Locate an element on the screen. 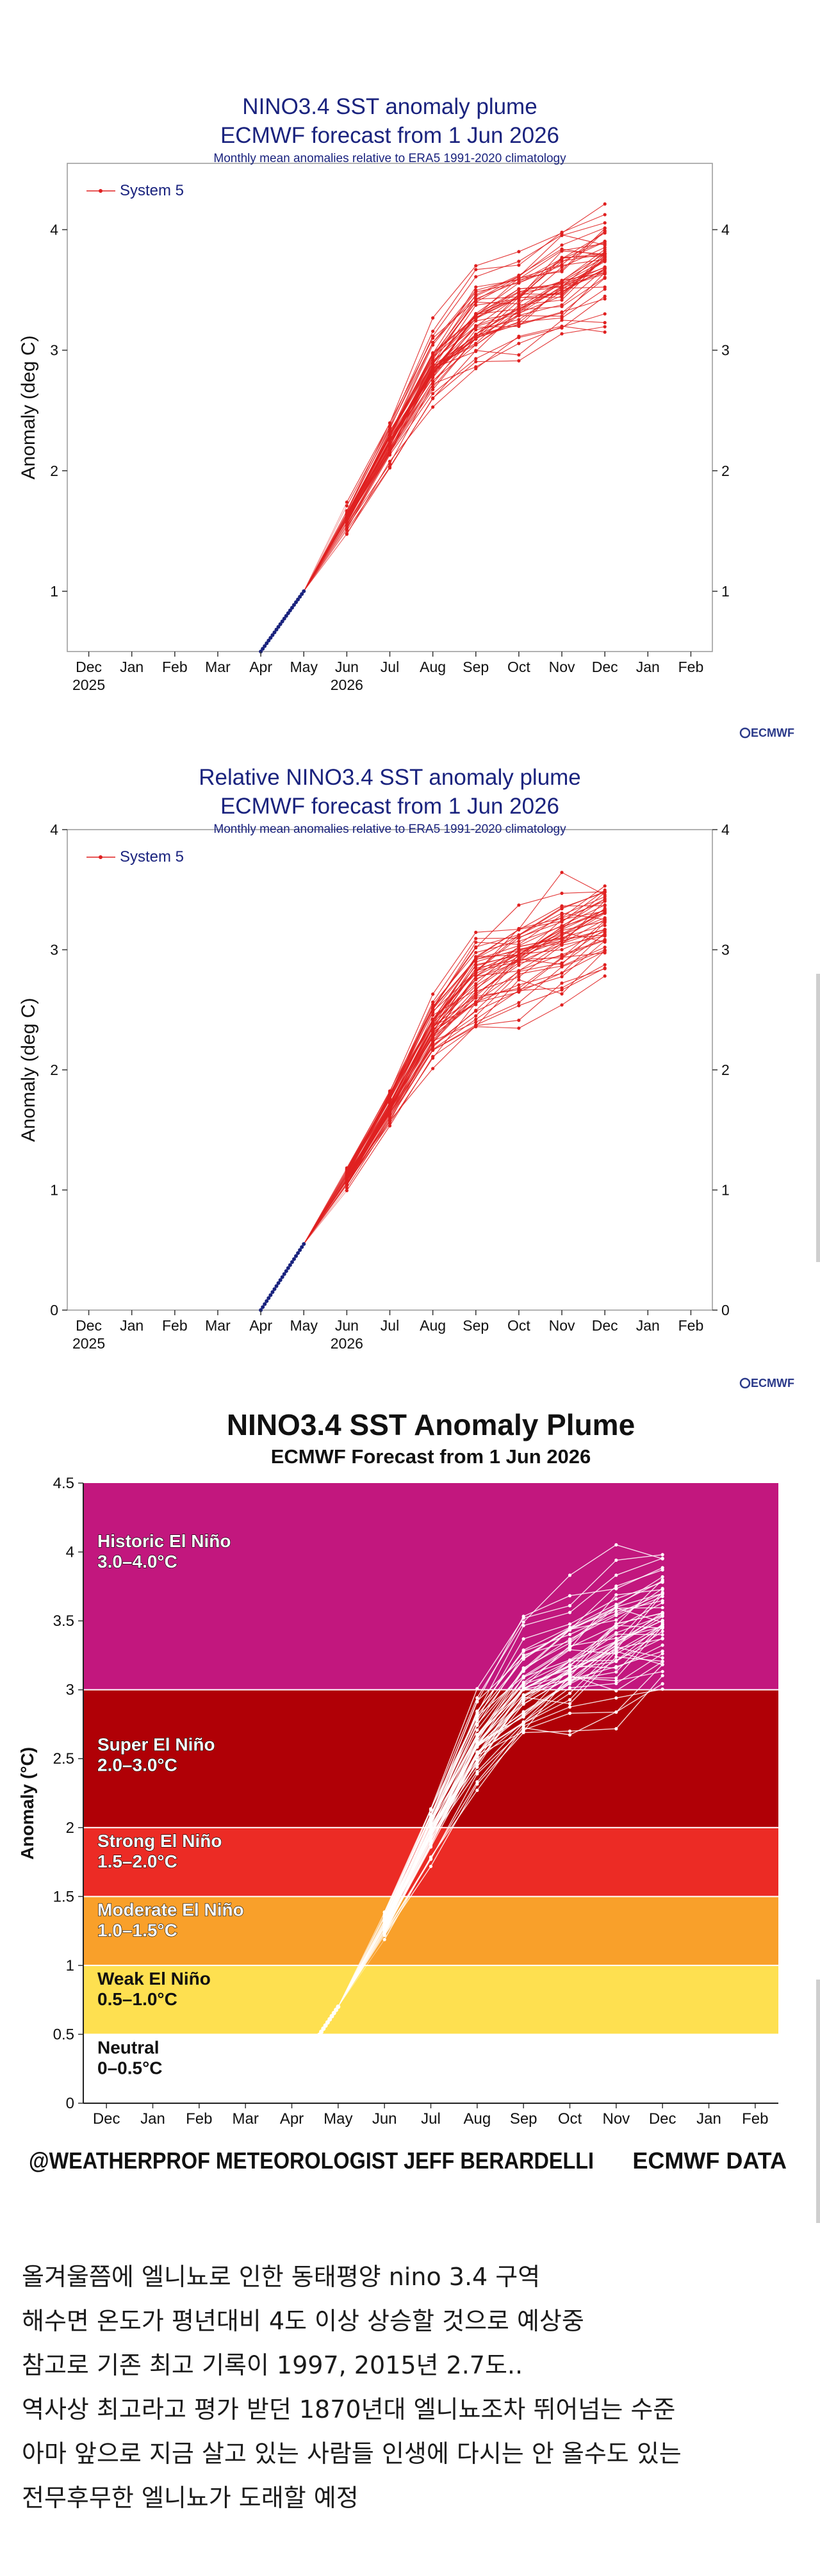 This screenshot has width=820, height=2576. x-tick-label: Dec is located at coordinates (663, 2119).